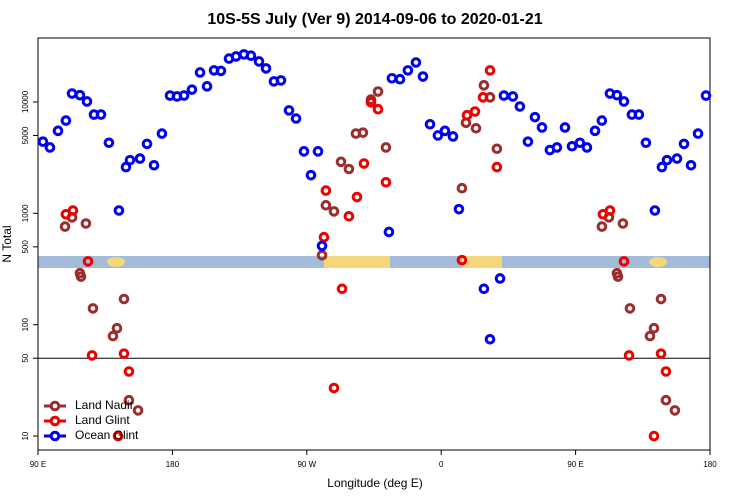 This screenshot has width=750, height=500. I want to click on y-tick-label: 1000, so click(25, 213).